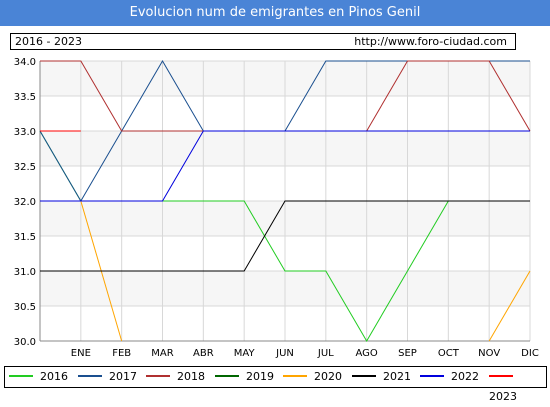 The image size is (550, 407). Describe the element at coordinates (191, 376) in the screenshot. I see `legend-label: 2018` at that location.